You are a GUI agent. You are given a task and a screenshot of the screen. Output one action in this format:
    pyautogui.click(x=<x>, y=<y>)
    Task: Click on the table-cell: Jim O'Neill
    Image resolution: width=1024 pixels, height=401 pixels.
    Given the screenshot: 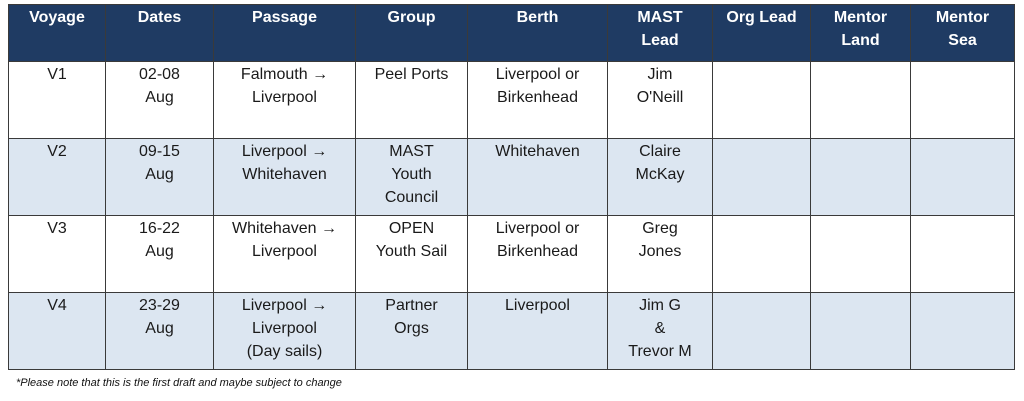 What is the action you would take?
    pyautogui.click(x=660, y=100)
    